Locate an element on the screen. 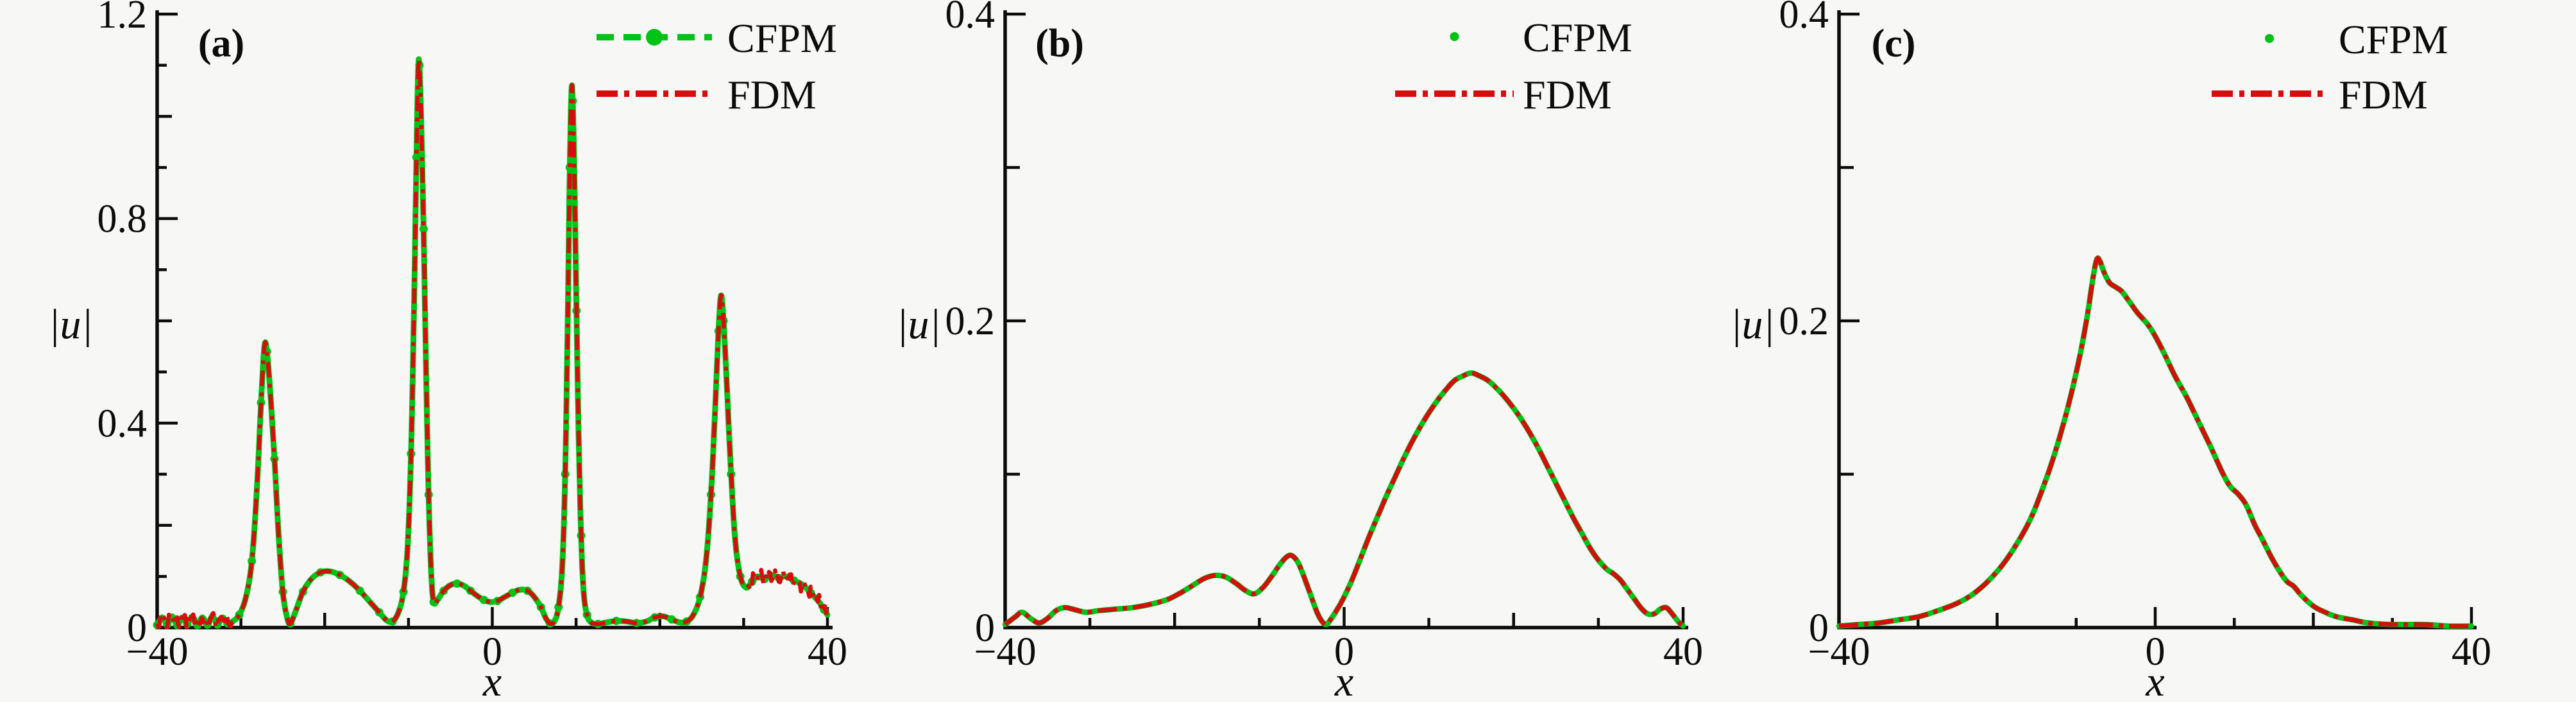 Image resolution: width=2576 pixels, height=702 pixels. legend-marker-cfpm-c is located at coordinates (2269, 38).